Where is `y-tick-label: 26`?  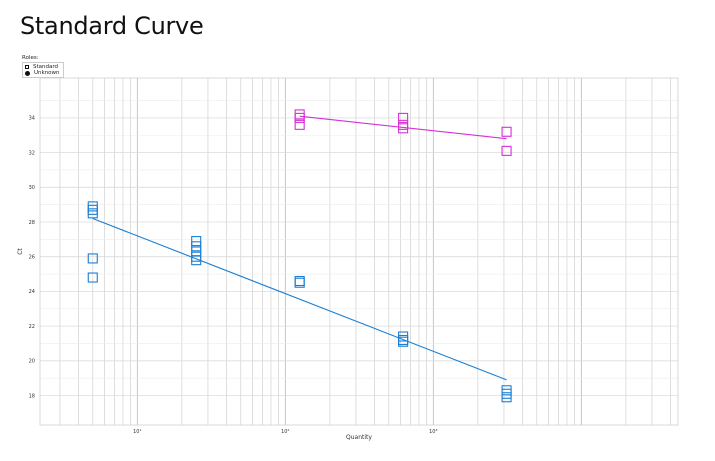 y-tick-label: 26 is located at coordinates (32, 258).